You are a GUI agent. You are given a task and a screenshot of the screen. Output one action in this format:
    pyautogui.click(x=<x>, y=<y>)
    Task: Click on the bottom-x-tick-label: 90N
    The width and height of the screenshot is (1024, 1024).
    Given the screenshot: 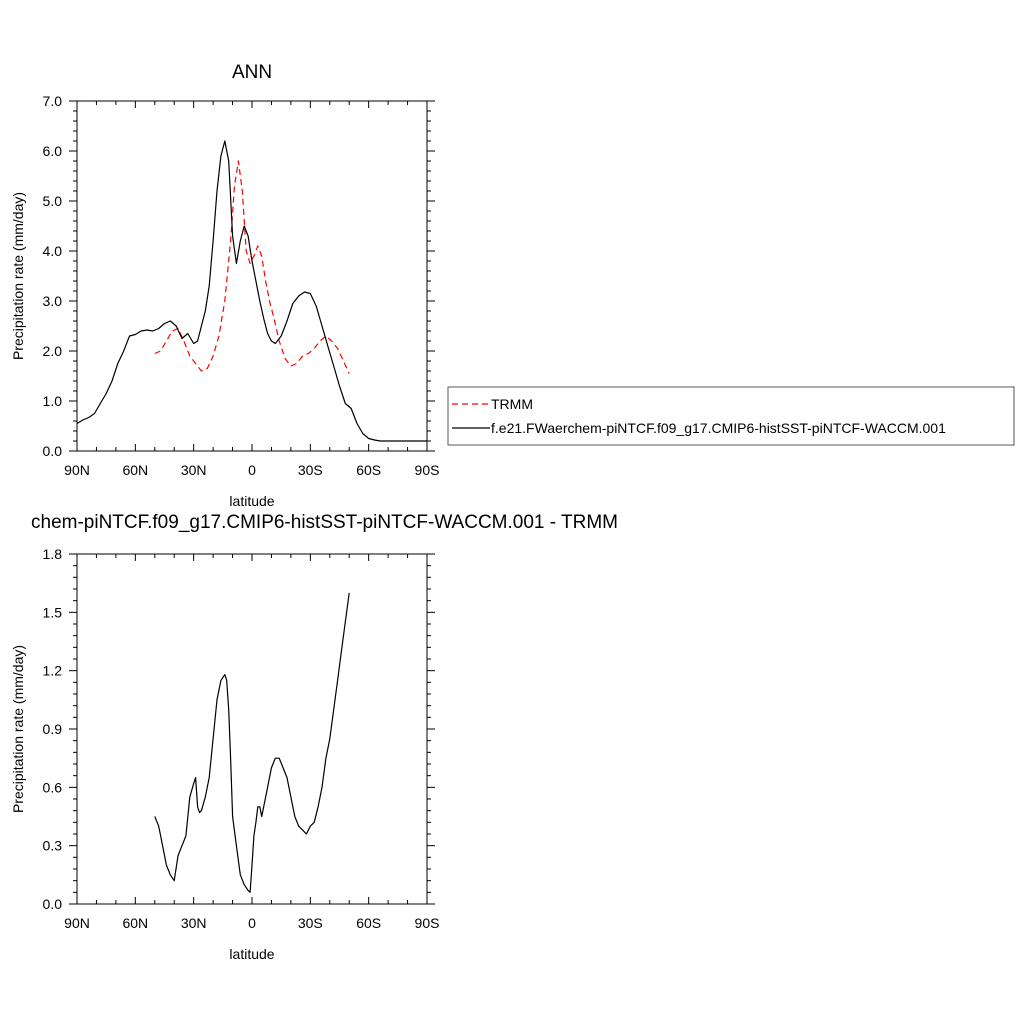 What is the action you would take?
    pyautogui.click(x=77, y=923)
    